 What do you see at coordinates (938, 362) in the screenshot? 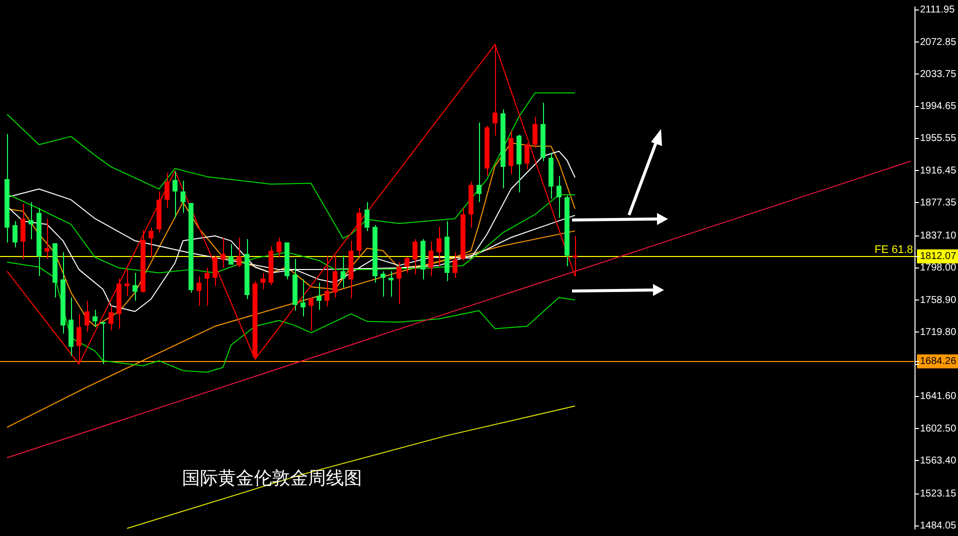
I see `y-tick-label: 1684.26` at bounding box center [938, 362].